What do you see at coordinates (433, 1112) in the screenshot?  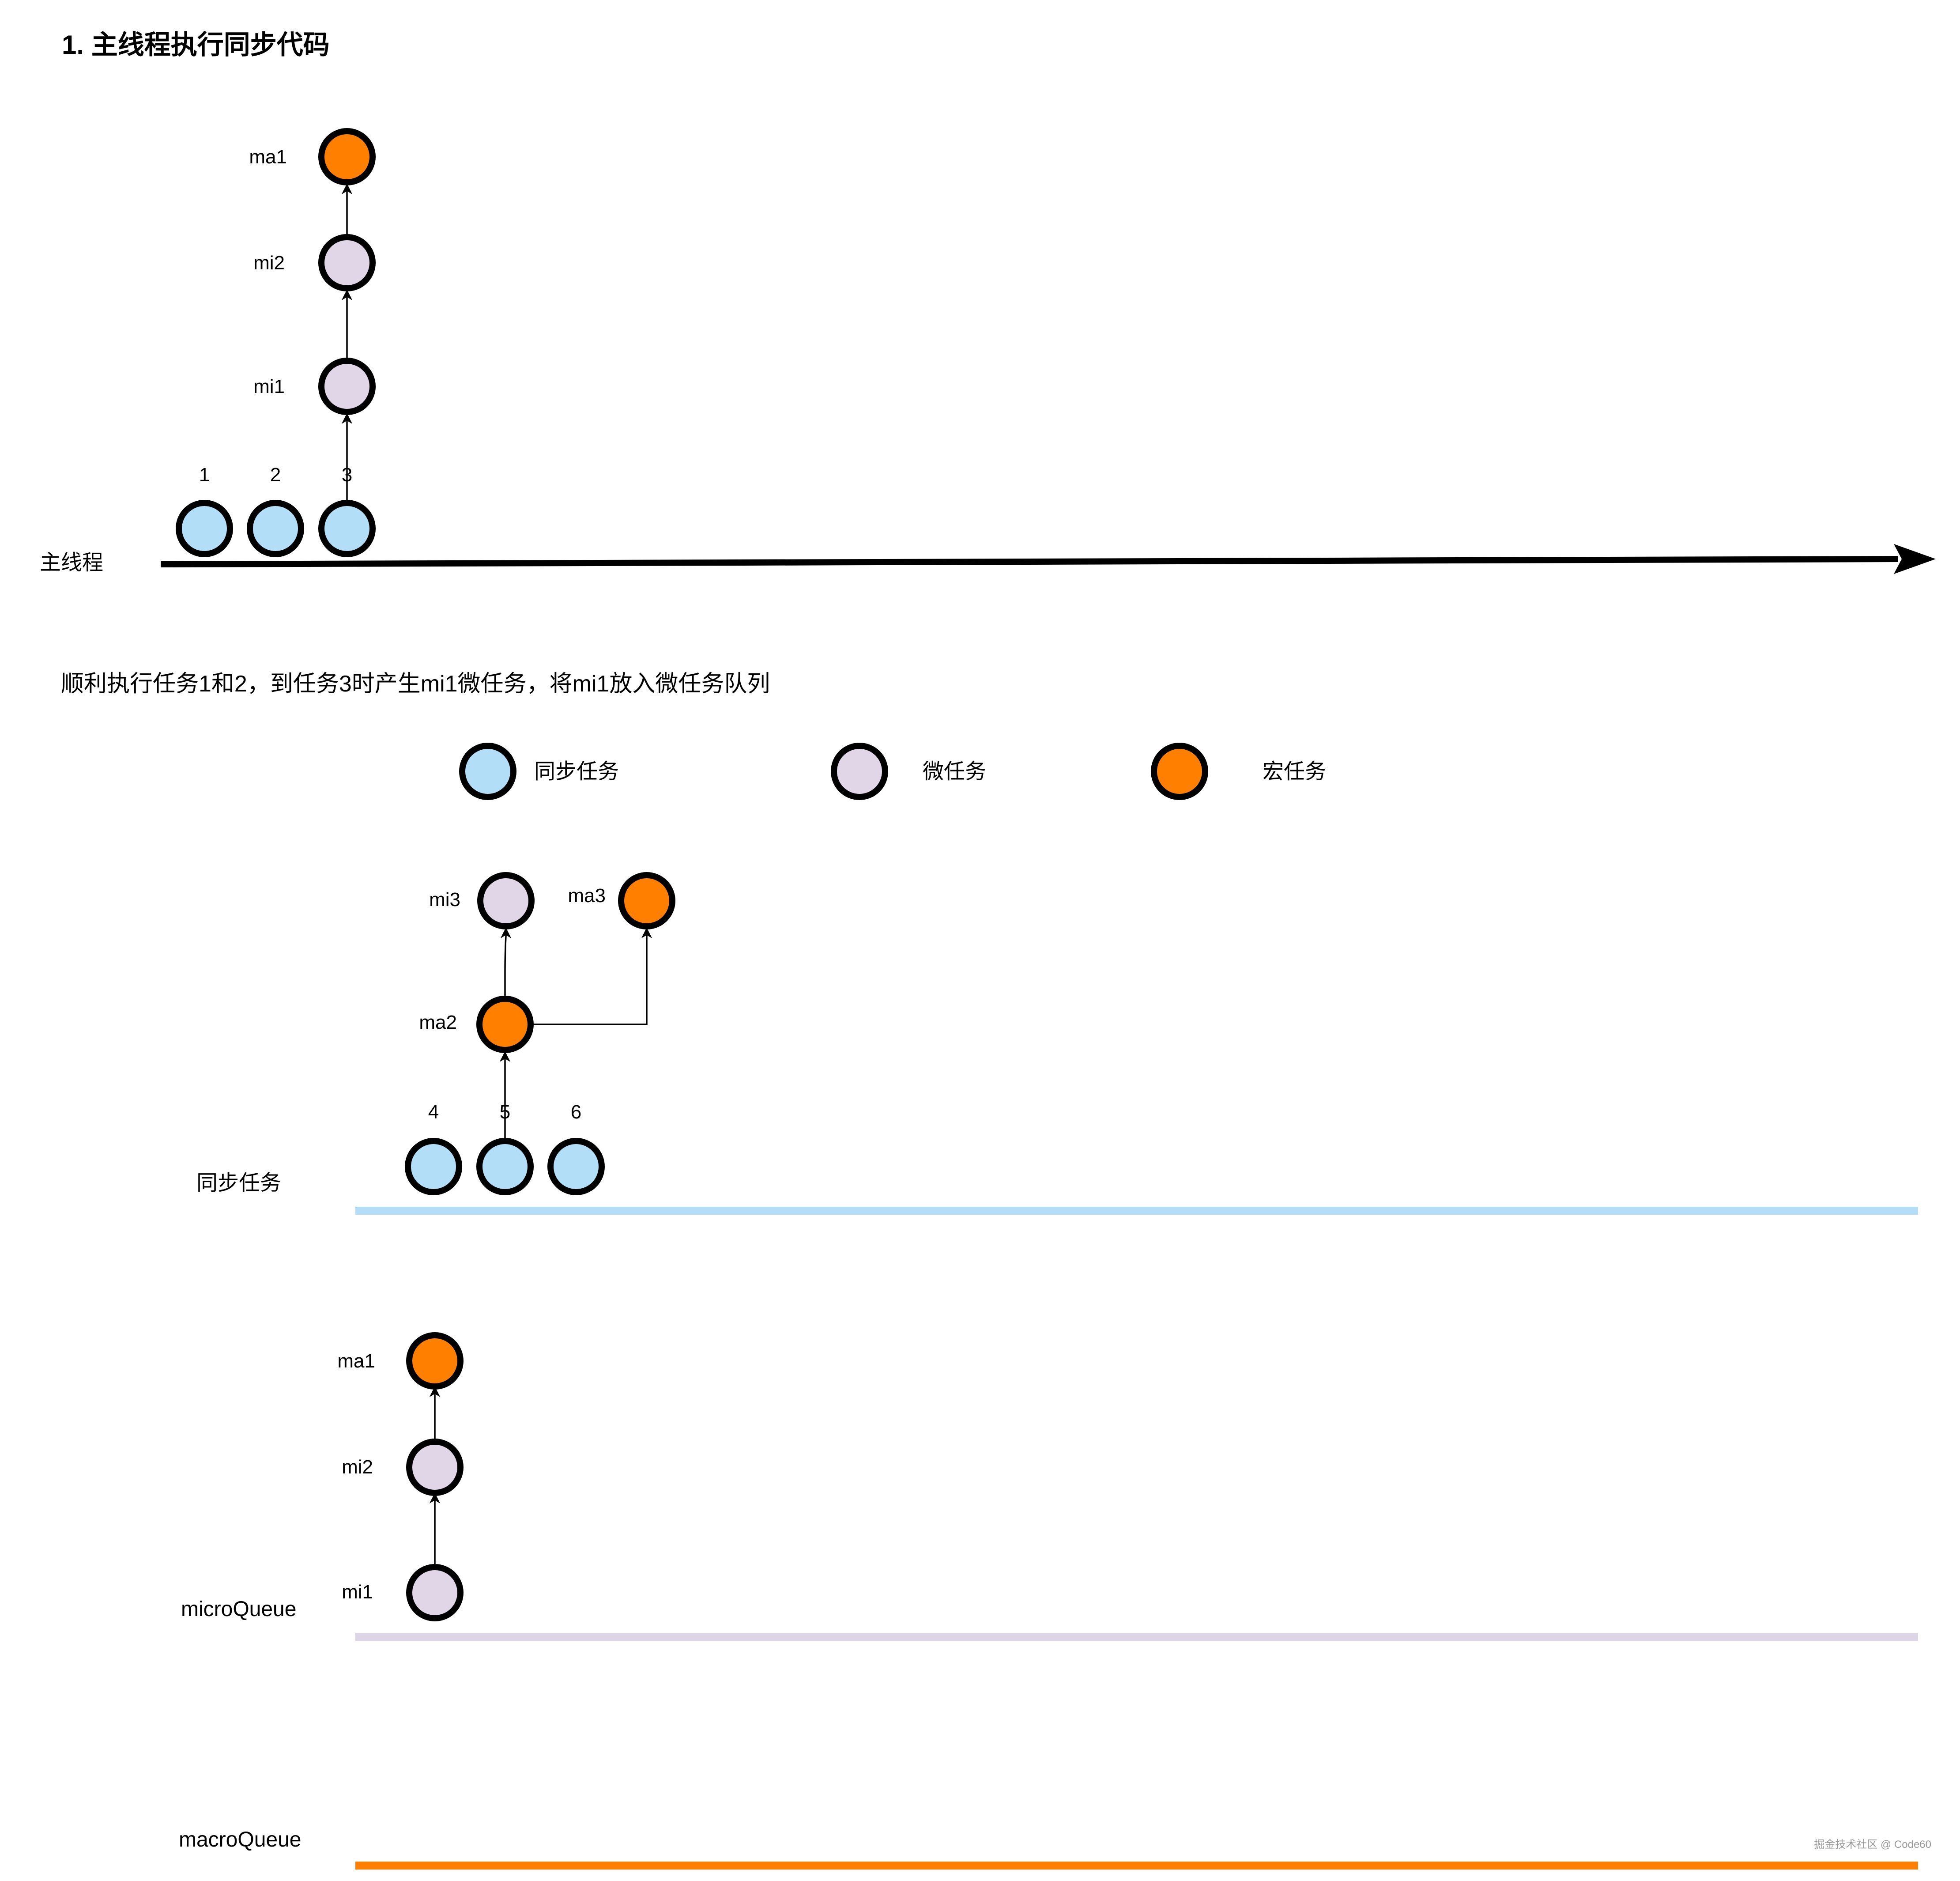 I see `sync-task-label: 4` at bounding box center [433, 1112].